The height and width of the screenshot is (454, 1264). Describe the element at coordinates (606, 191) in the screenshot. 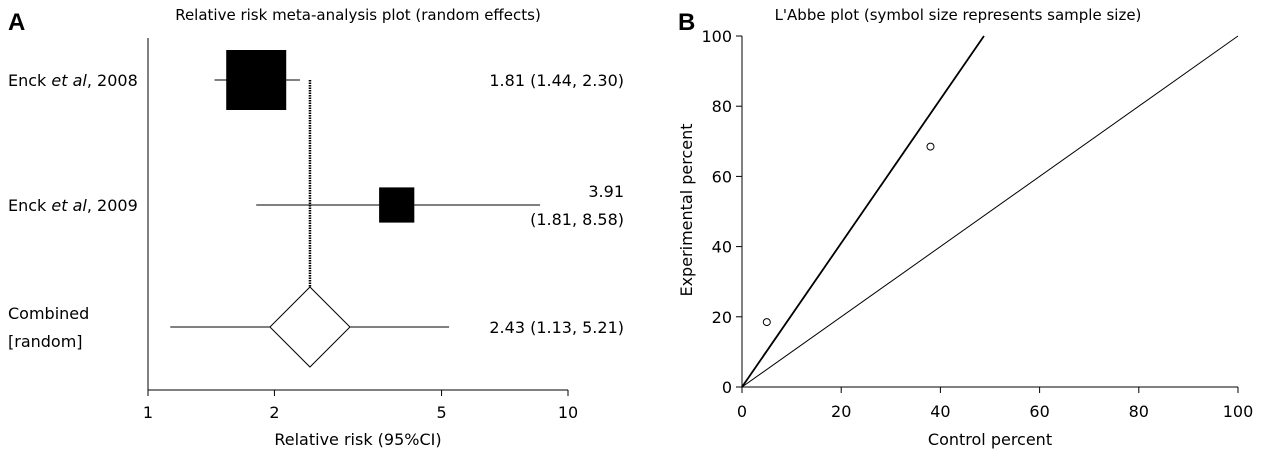

I see `study-estimate-text: 3.91` at that location.